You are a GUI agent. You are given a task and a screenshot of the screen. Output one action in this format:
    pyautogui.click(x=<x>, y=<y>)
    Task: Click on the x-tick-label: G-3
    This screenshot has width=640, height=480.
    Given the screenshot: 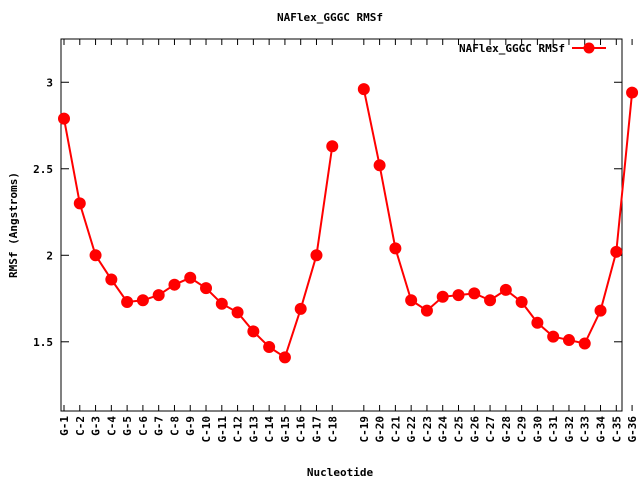 What is the action you would take?
    pyautogui.click(x=96, y=426)
    